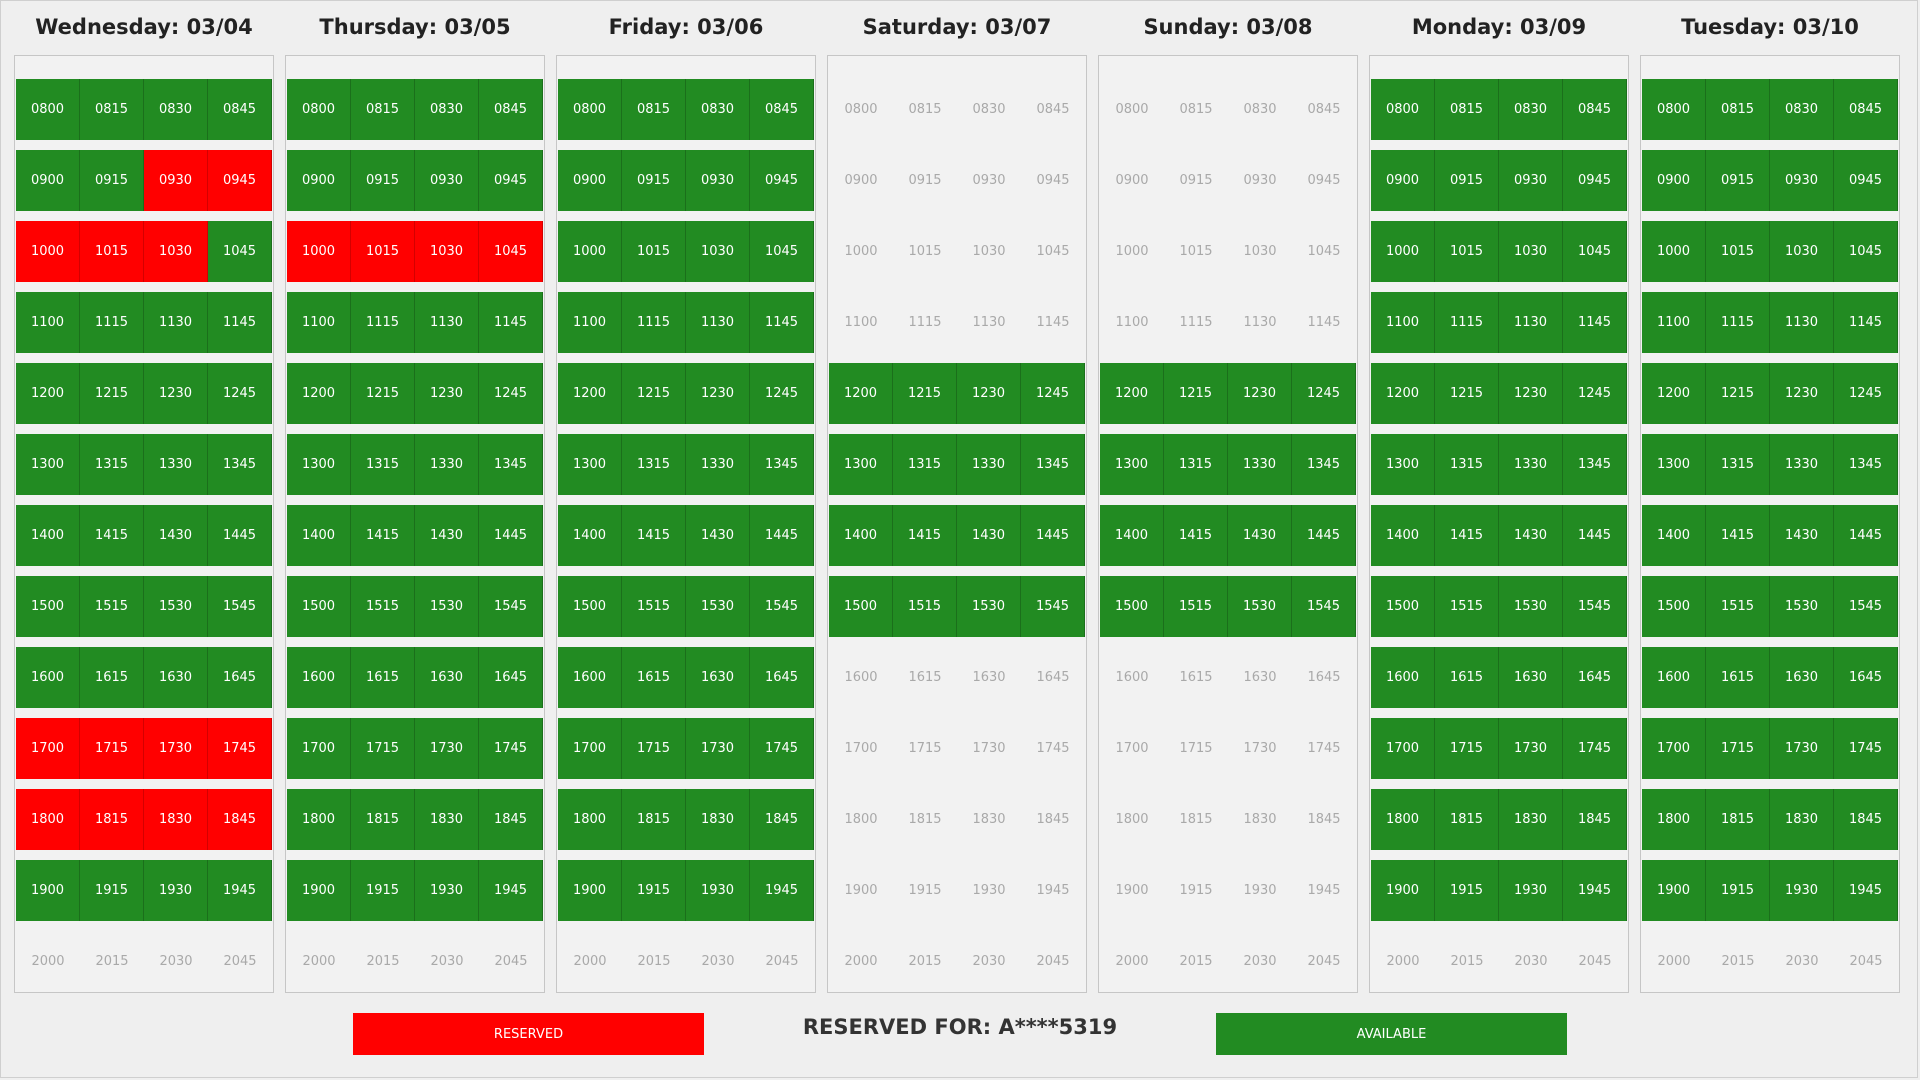 Image resolution: width=1920 pixels, height=1080 pixels. Describe the element at coordinates (1467, 677) in the screenshot. I see `time-slot-available: 1615` at that location.